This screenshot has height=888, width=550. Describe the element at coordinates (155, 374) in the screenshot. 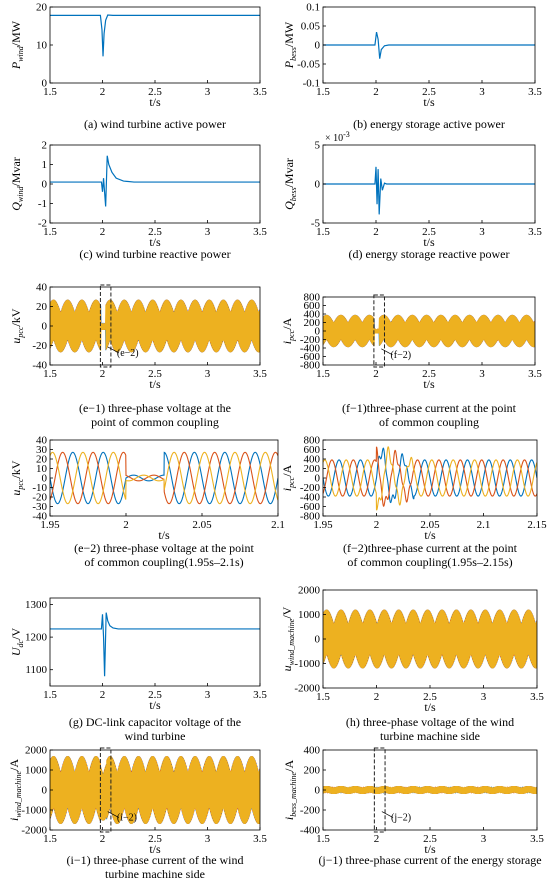

I see `x-tick-label-e1-2: 2.5` at that location.